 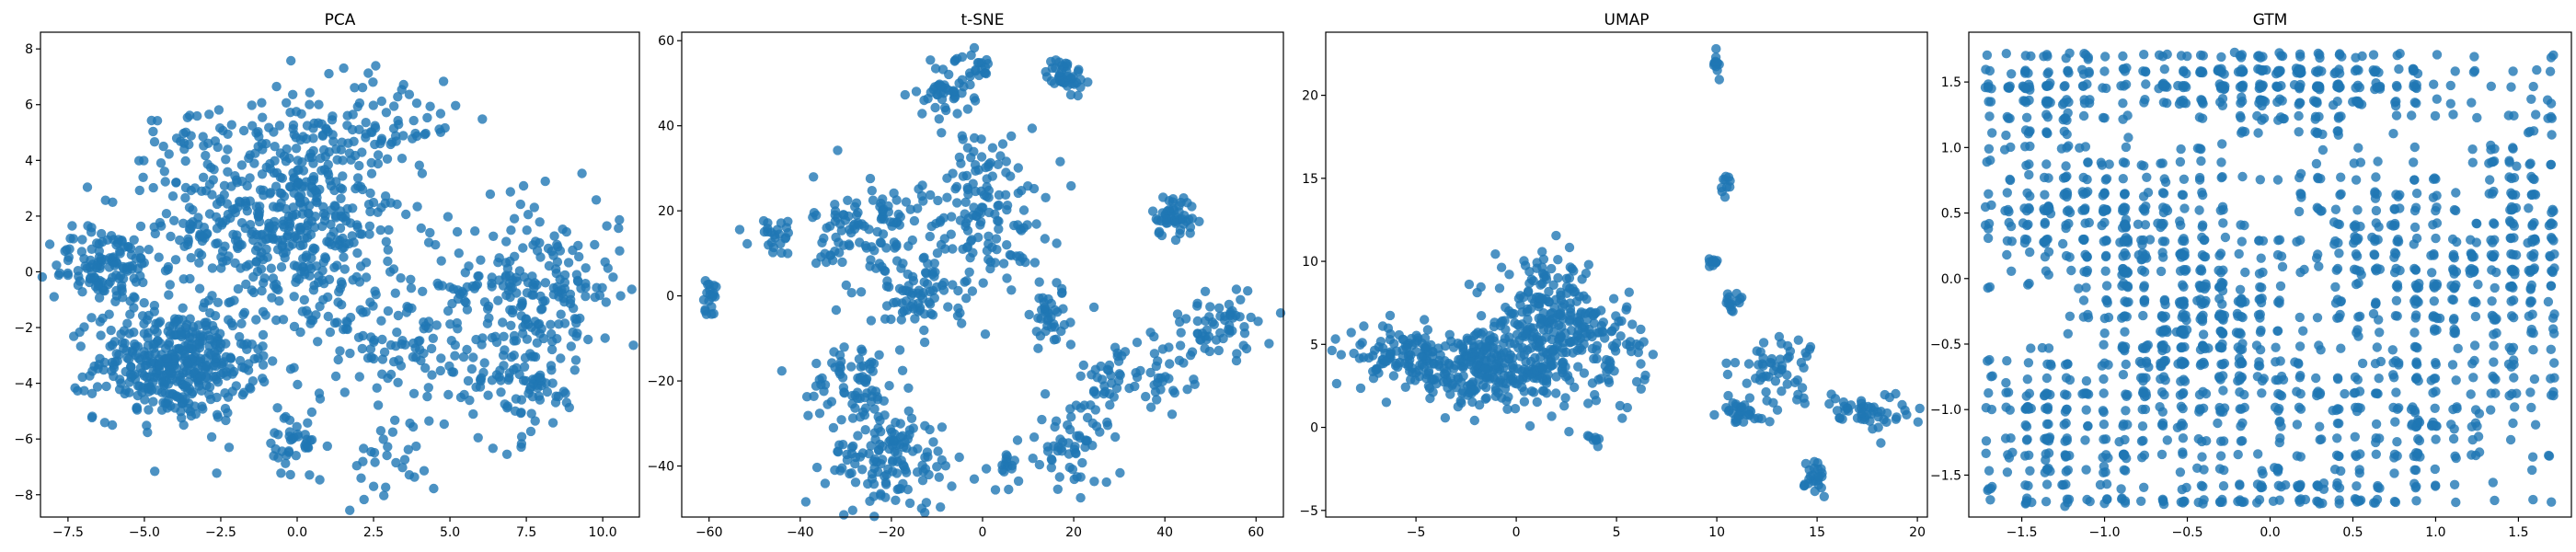 What do you see at coordinates (2187, 532) in the screenshot?
I see `x-tick-label: −0.5` at bounding box center [2187, 532].